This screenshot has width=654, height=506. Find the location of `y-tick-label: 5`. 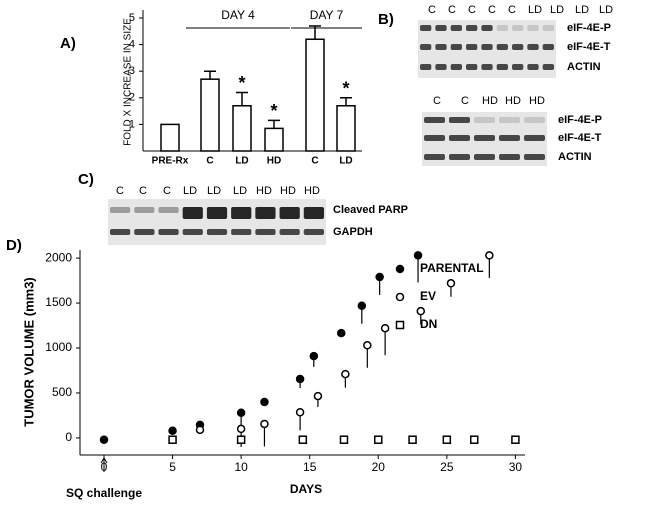

y-tick-label: 5 is located at coordinates (132, 18).